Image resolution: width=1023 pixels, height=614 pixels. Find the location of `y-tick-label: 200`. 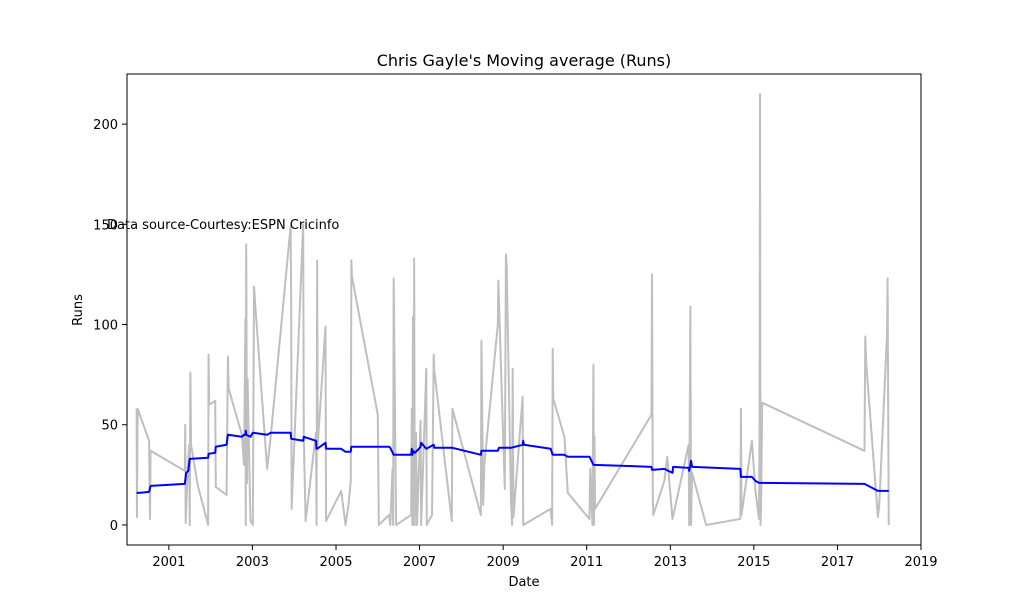

y-tick-label: 200 is located at coordinates (105, 125).